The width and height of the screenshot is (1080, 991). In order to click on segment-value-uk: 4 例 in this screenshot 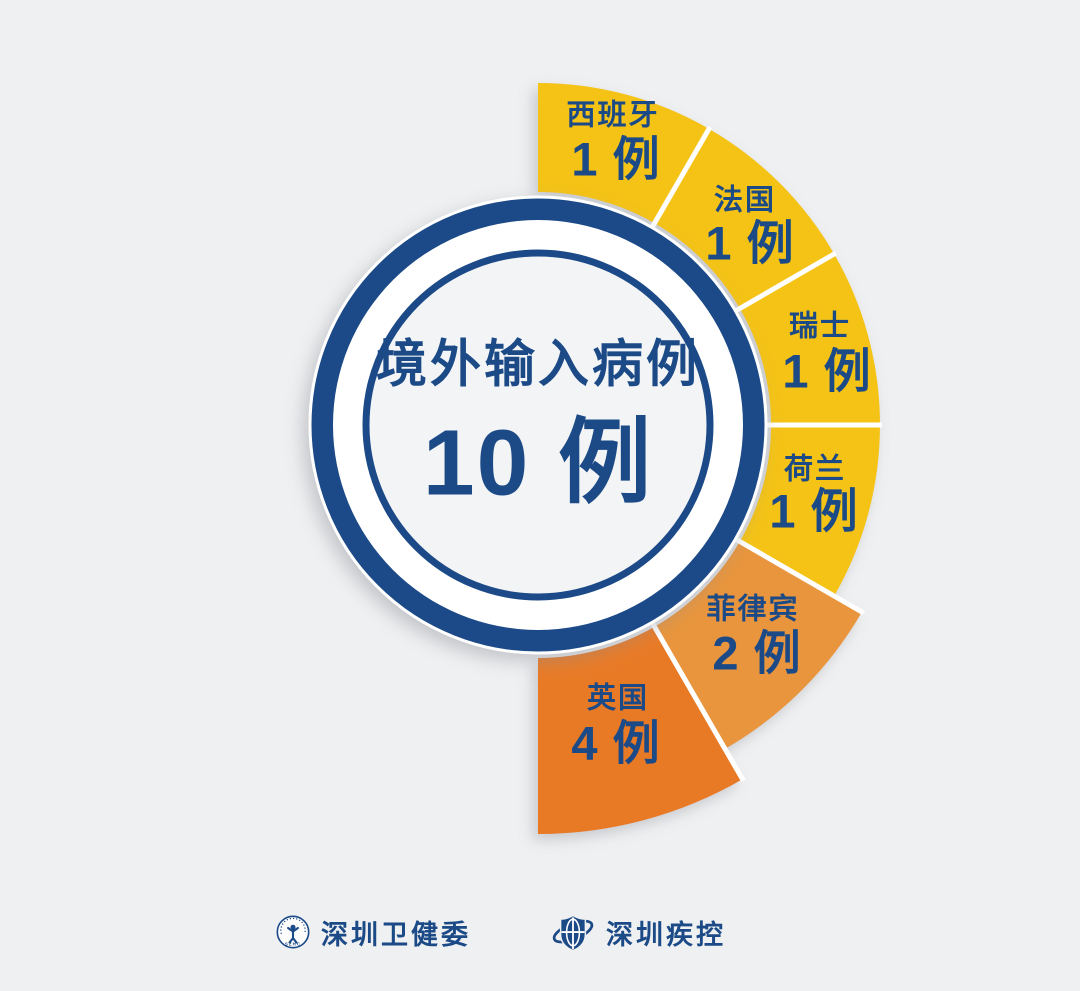, I will do `click(616, 743)`.